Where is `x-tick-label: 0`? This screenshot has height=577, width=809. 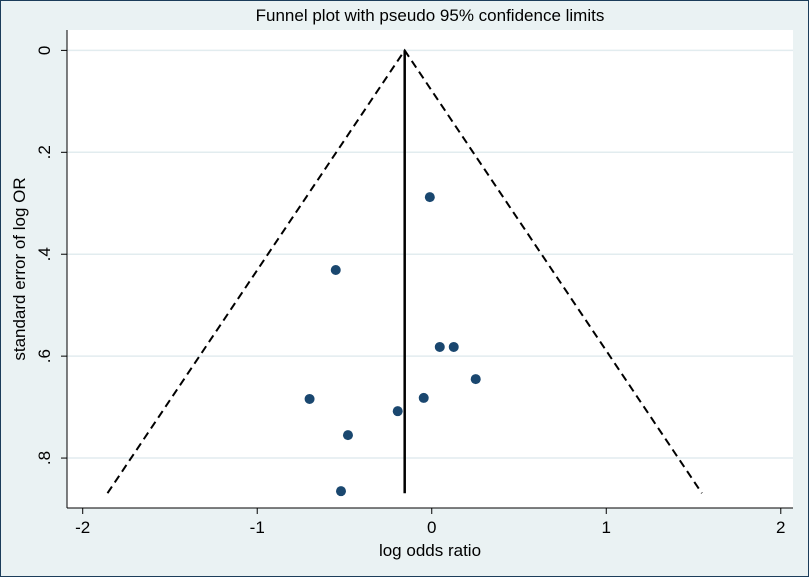
x-tick-label: 0 is located at coordinates (431, 527).